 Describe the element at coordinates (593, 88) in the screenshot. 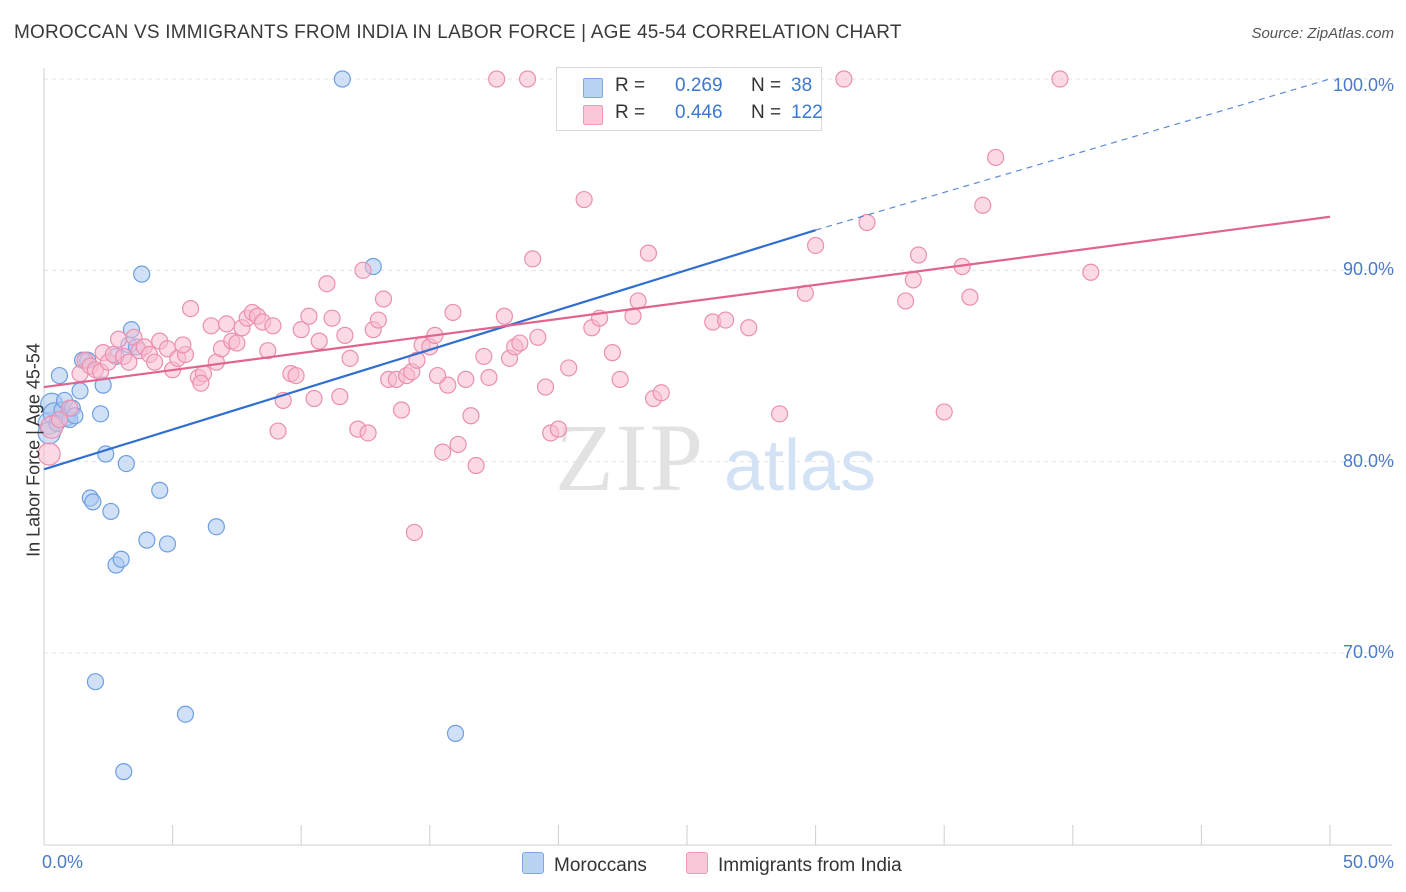

I see `legend-swatch-moroccans` at that location.